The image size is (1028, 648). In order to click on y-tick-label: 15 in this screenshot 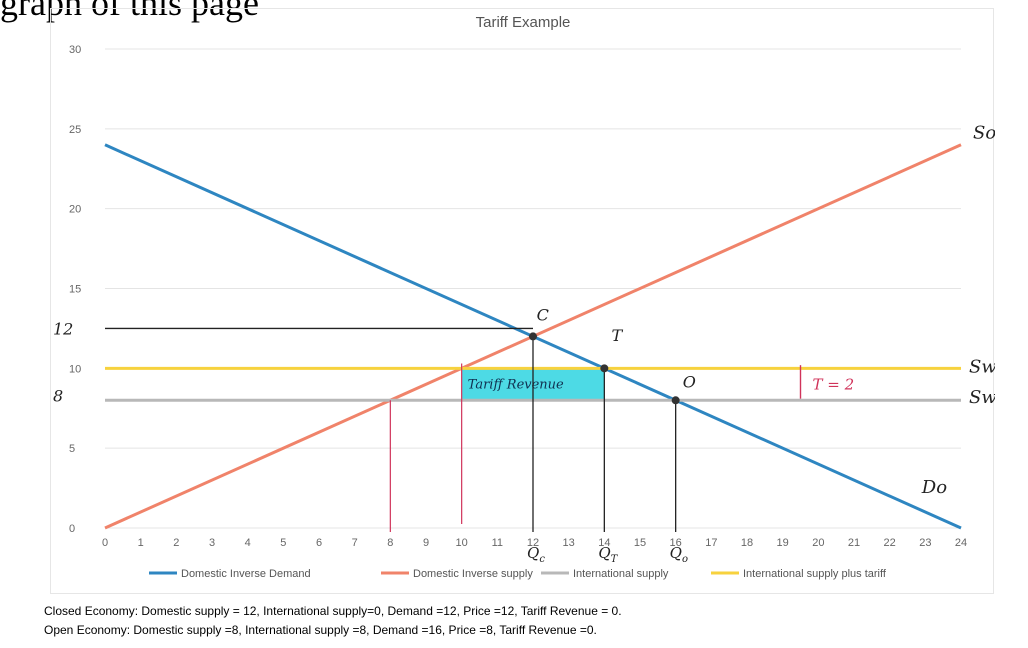, I will do `click(75, 290)`.